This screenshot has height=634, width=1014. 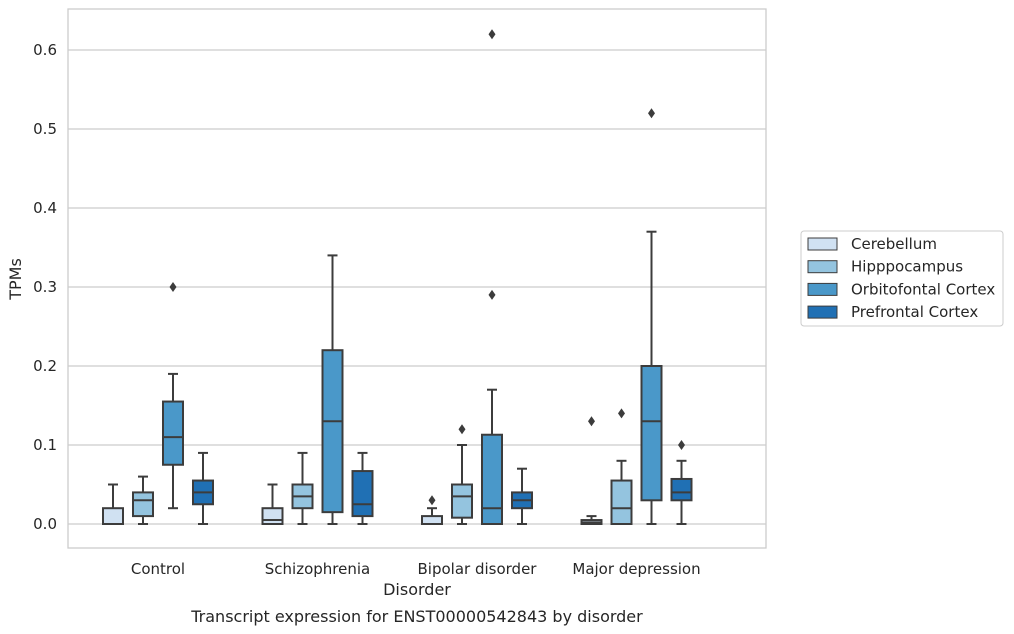 I want to click on x-tick-label: Bipolar disorder, so click(x=478, y=569).